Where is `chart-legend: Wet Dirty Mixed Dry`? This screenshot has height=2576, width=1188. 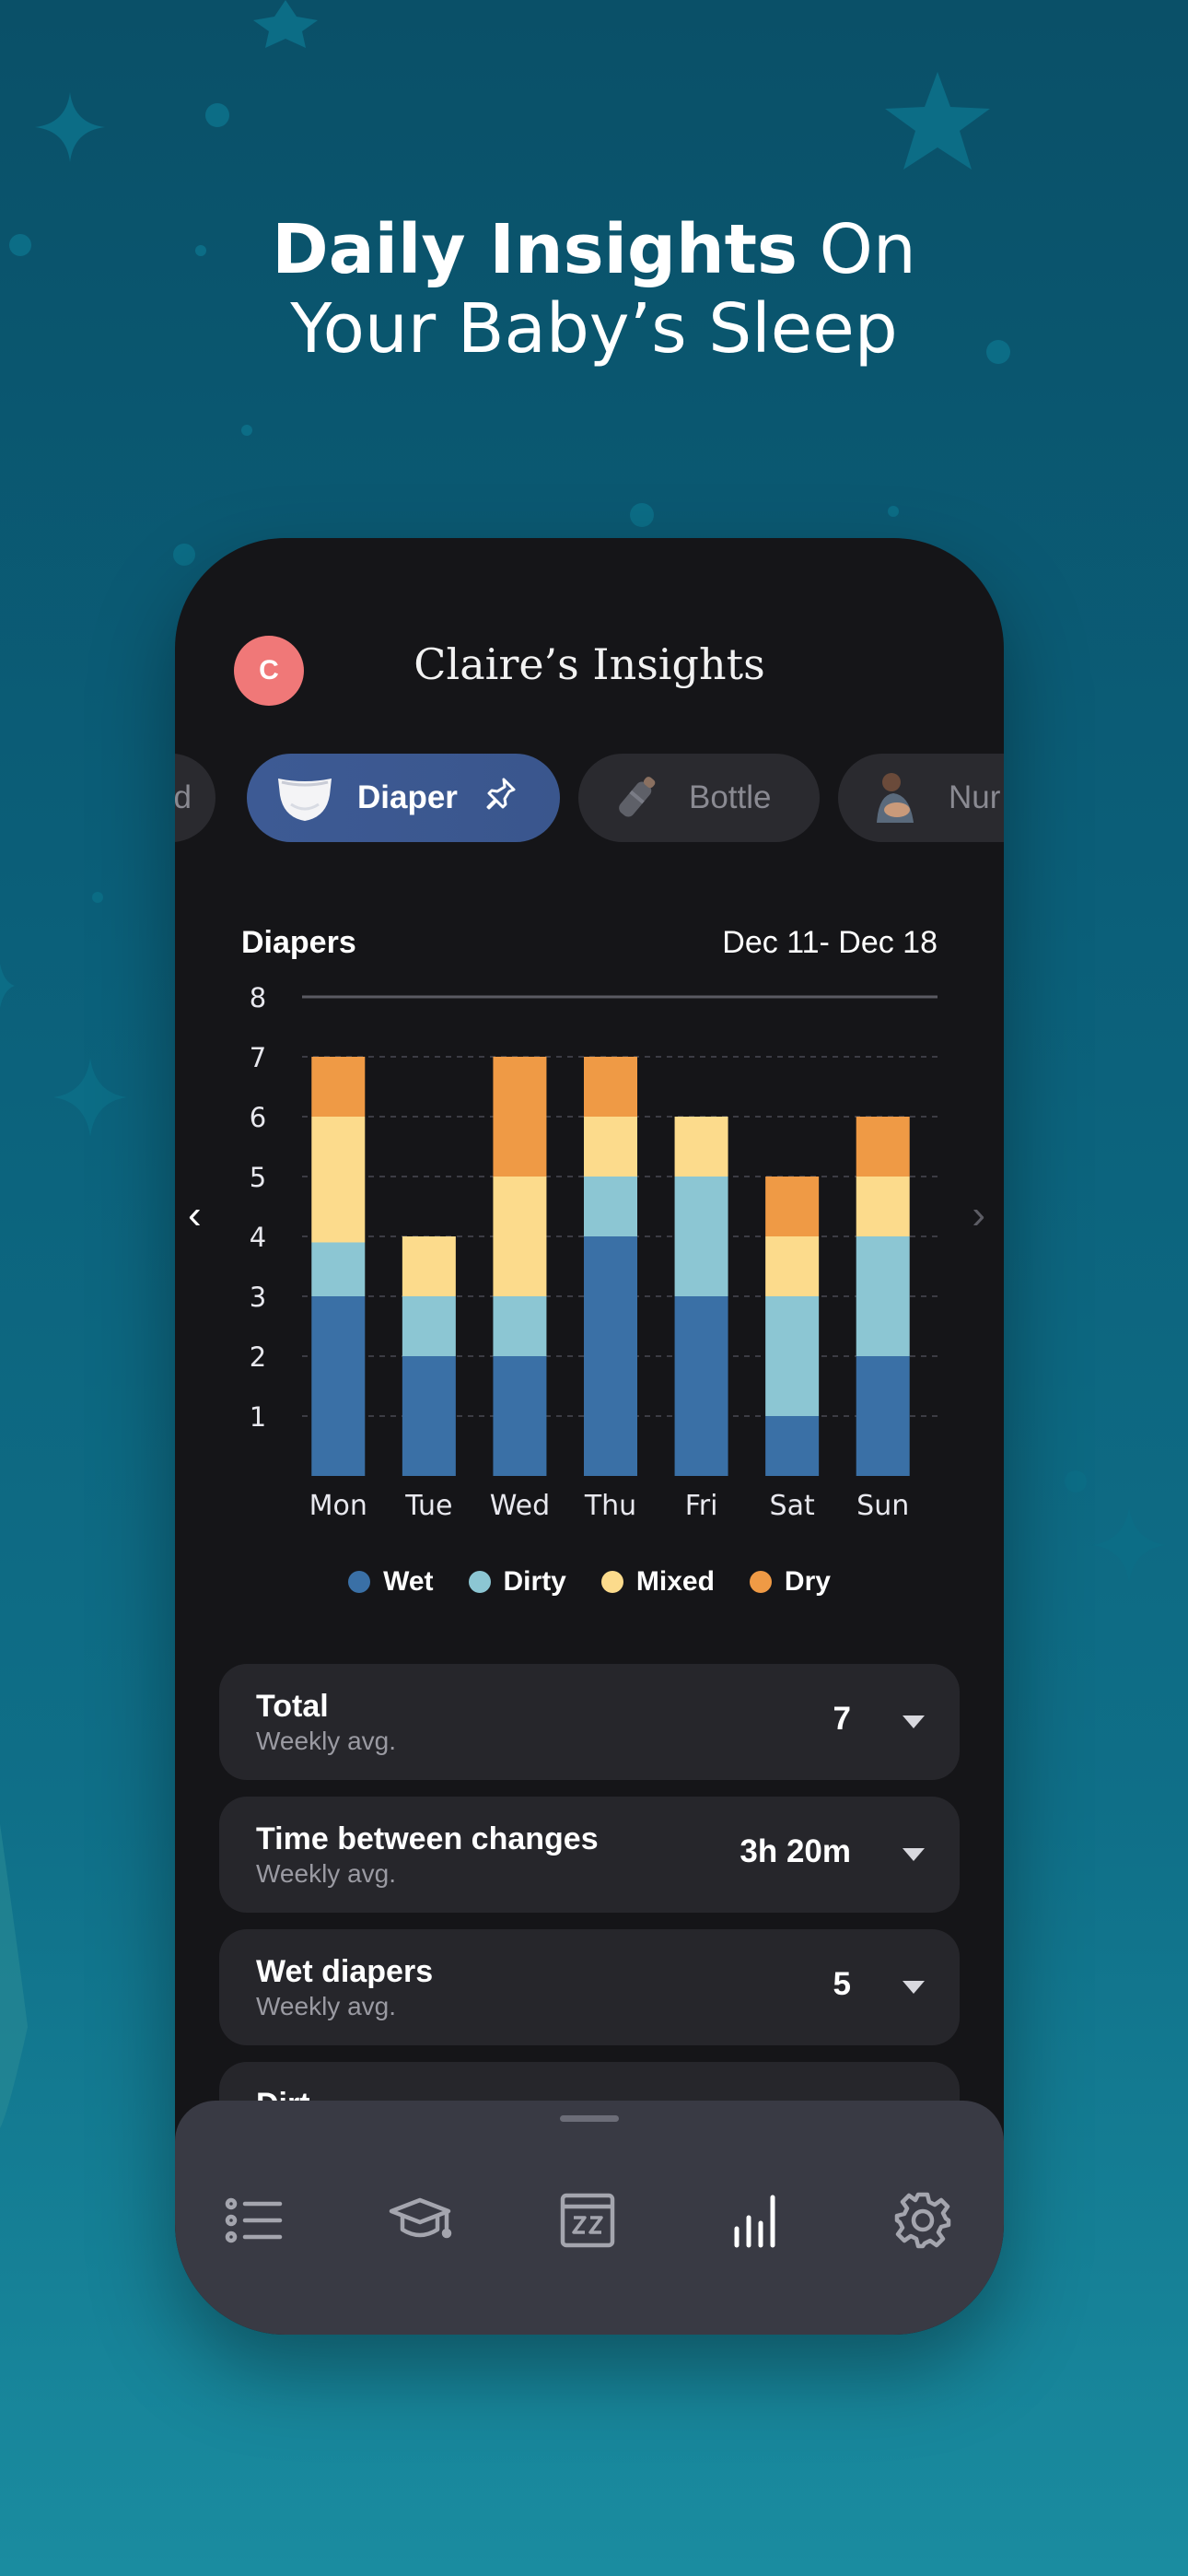
chart-legend: Wet Dirty Mixed Dry is located at coordinates (589, 1582).